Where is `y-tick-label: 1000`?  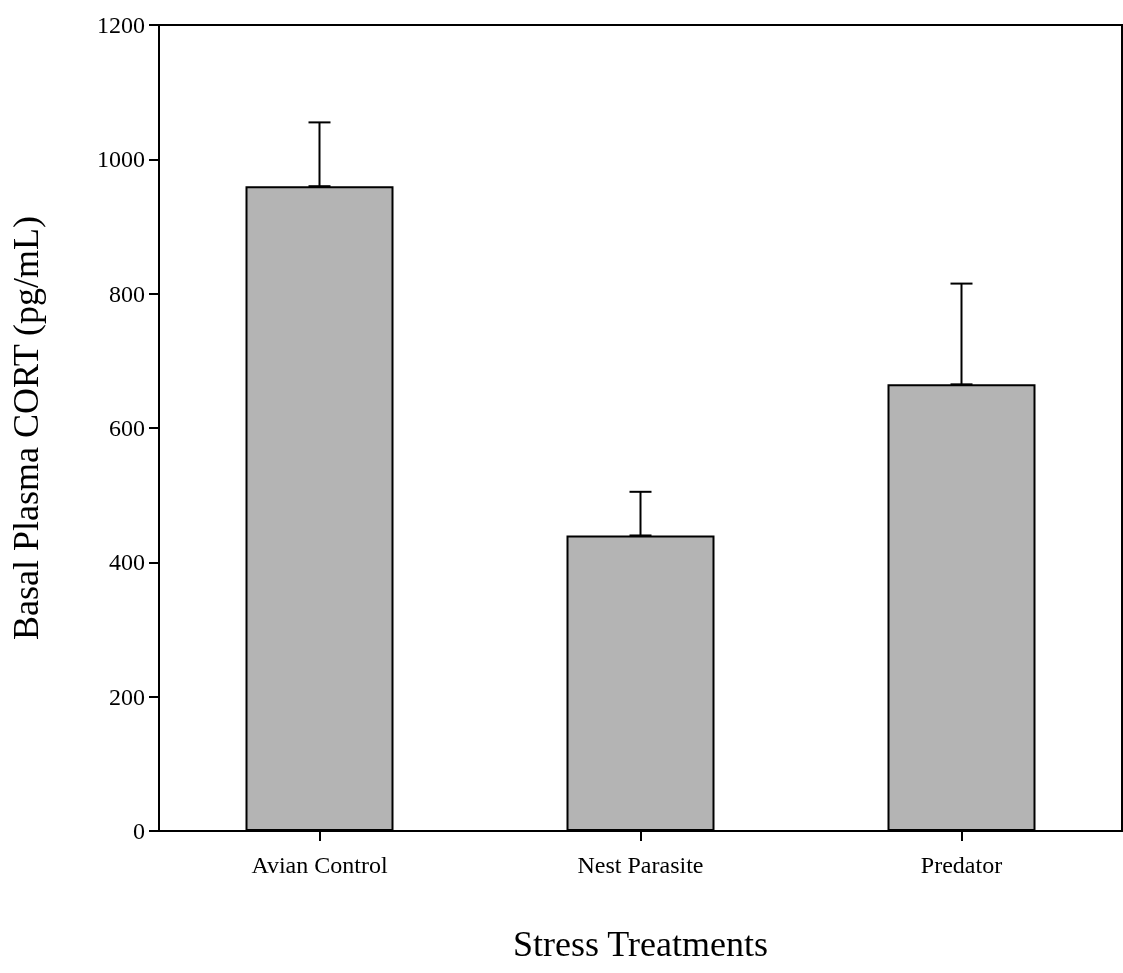 y-tick-label: 1000 is located at coordinates (121, 159).